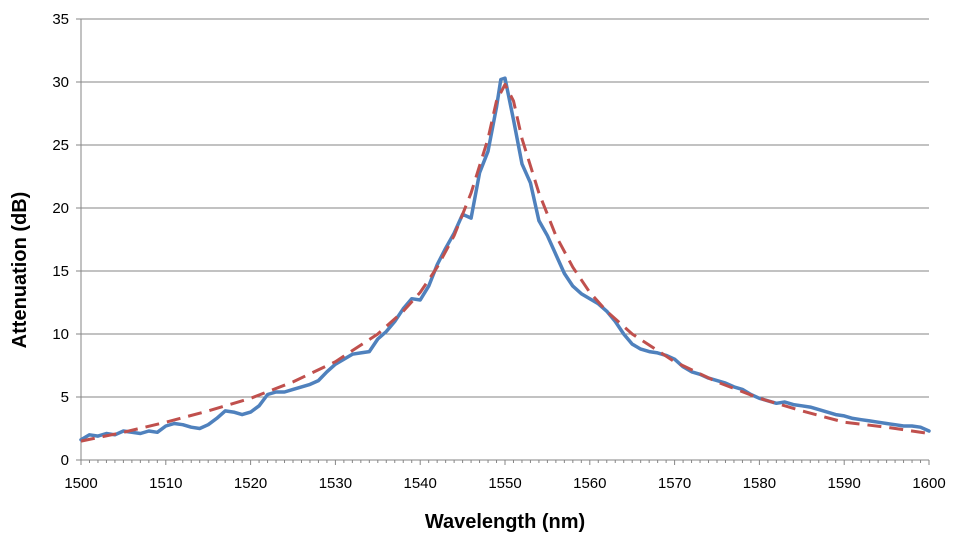 This screenshot has height=533, width=953. Describe the element at coordinates (504, 483) in the screenshot. I see `x-tick-label: 1550` at that location.